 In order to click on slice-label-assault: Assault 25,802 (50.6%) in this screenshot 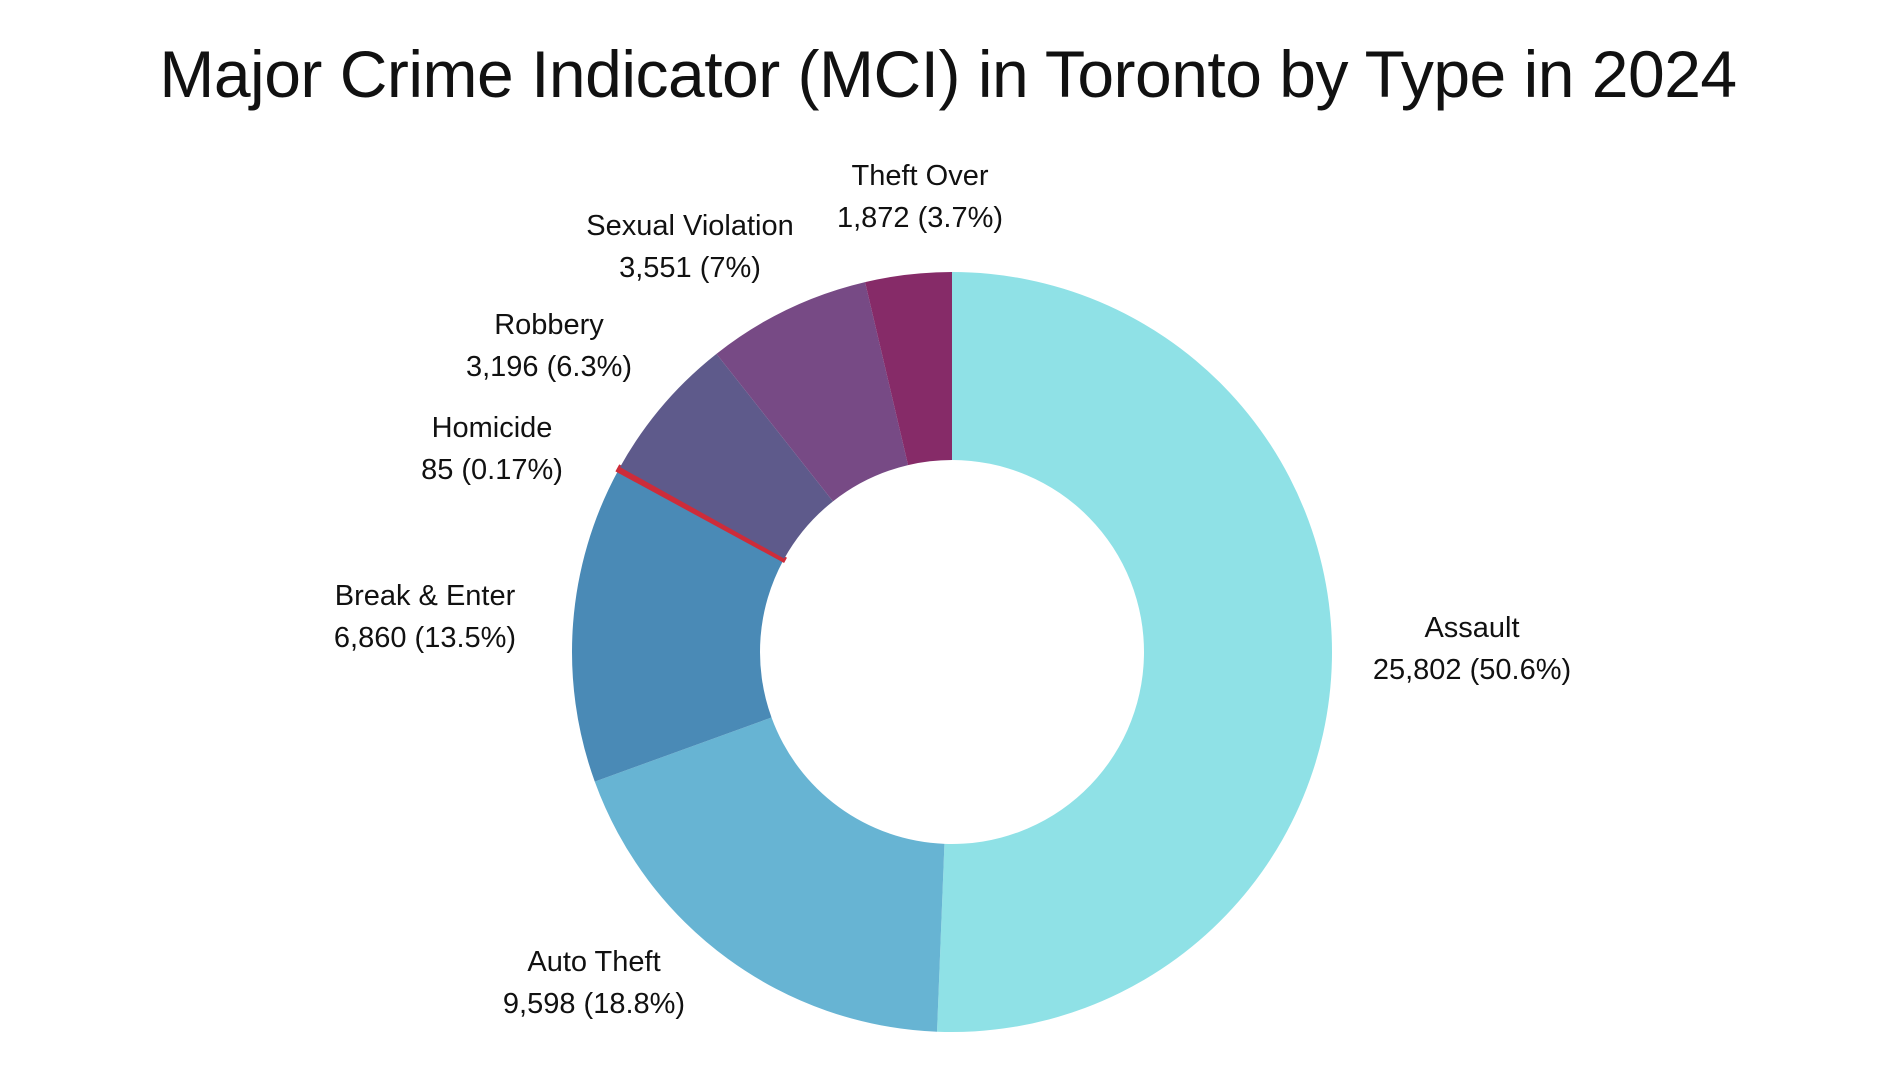, I will do `click(1472, 649)`.